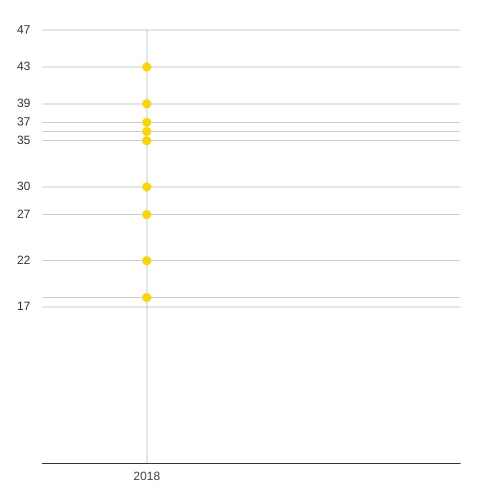 The height and width of the screenshot is (500, 500). I want to click on y-tick-label: 47, so click(23, 29).